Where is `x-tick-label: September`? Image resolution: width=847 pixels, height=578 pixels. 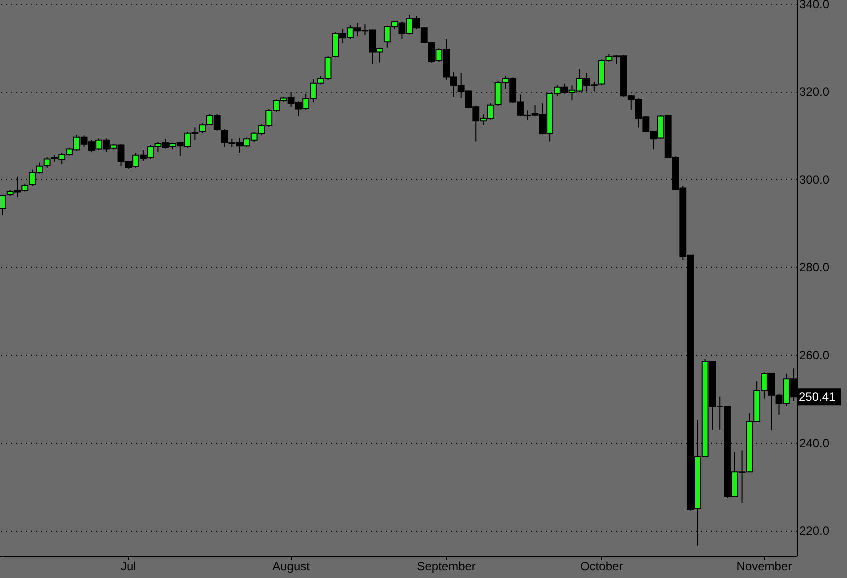
x-tick-label: September is located at coordinates (446, 567).